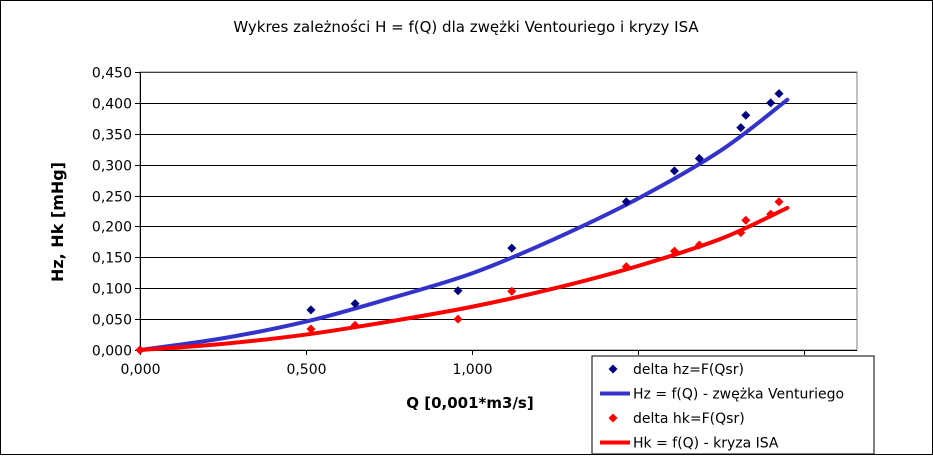 The height and width of the screenshot is (459, 933). What do you see at coordinates (306, 370) in the screenshot?
I see `x-tick-label: 0,500` at bounding box center [306, 370].